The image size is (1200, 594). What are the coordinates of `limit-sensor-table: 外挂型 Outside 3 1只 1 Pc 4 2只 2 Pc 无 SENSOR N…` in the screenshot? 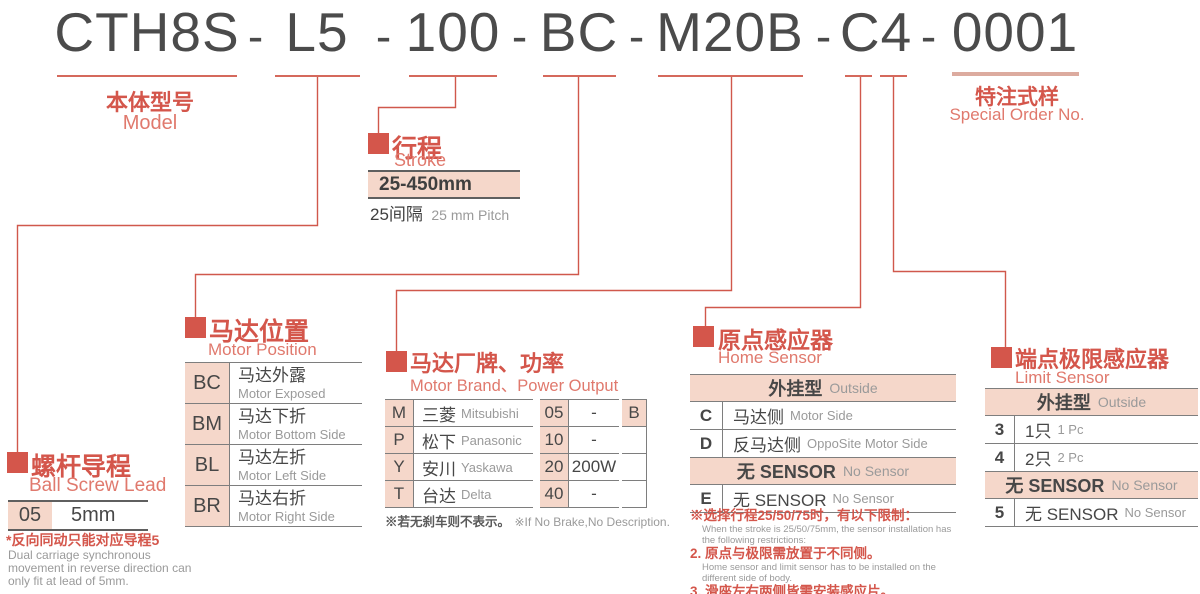 It's located at (1091, 457).